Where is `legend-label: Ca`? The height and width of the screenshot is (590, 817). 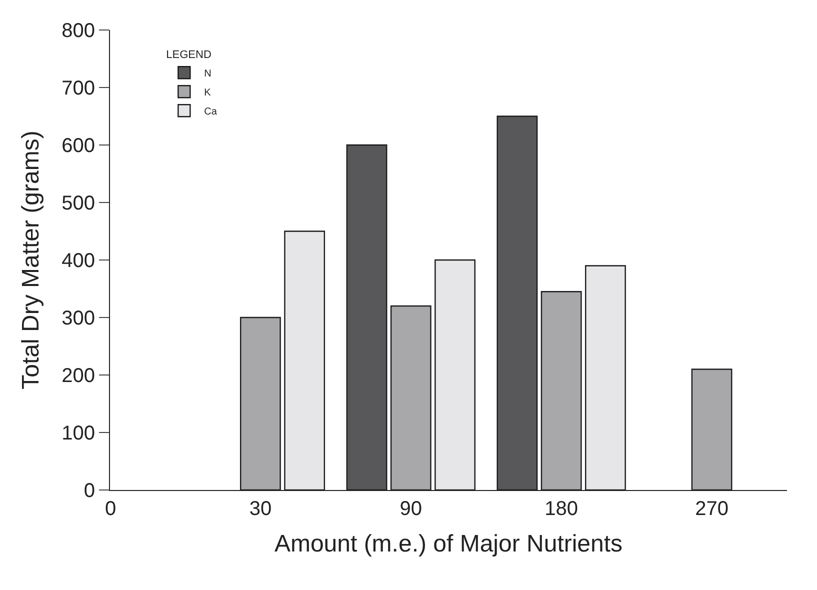 legend-label: Ca is located at coordinates (211, 112).